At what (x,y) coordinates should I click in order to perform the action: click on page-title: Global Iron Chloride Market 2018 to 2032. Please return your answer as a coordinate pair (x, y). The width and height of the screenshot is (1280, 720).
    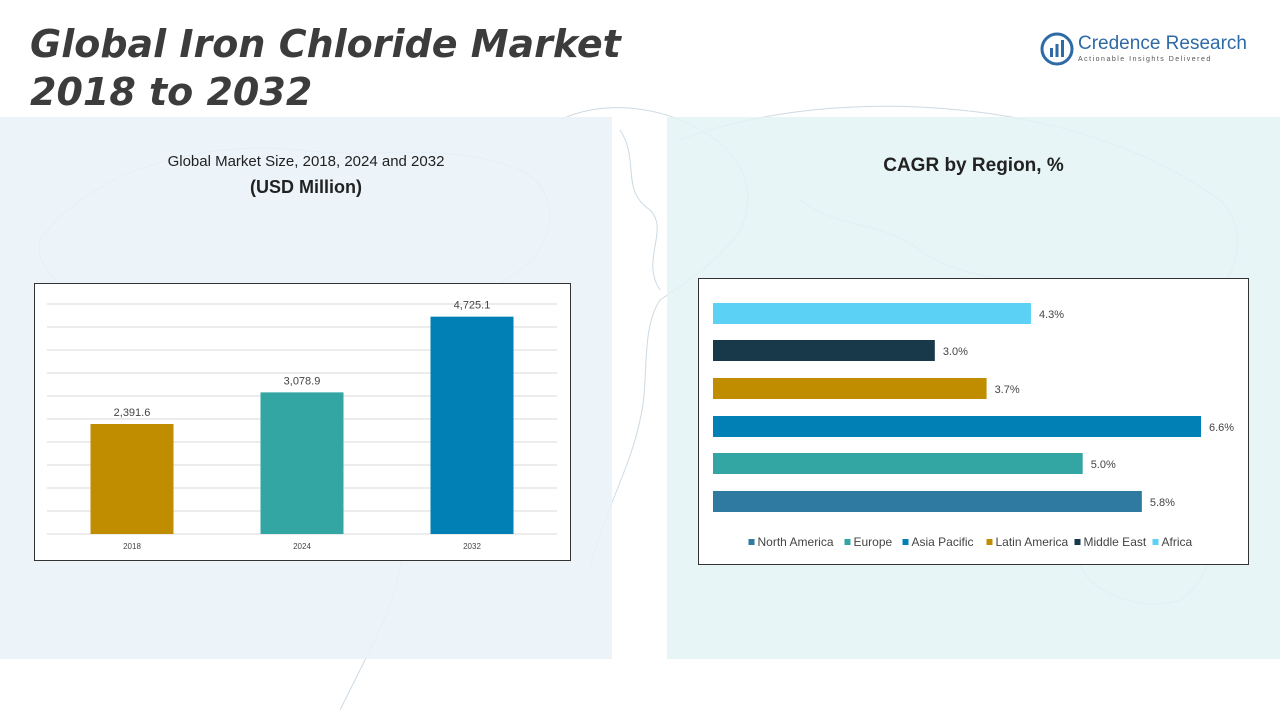
    Looking at the image, I should click on (340, 68).